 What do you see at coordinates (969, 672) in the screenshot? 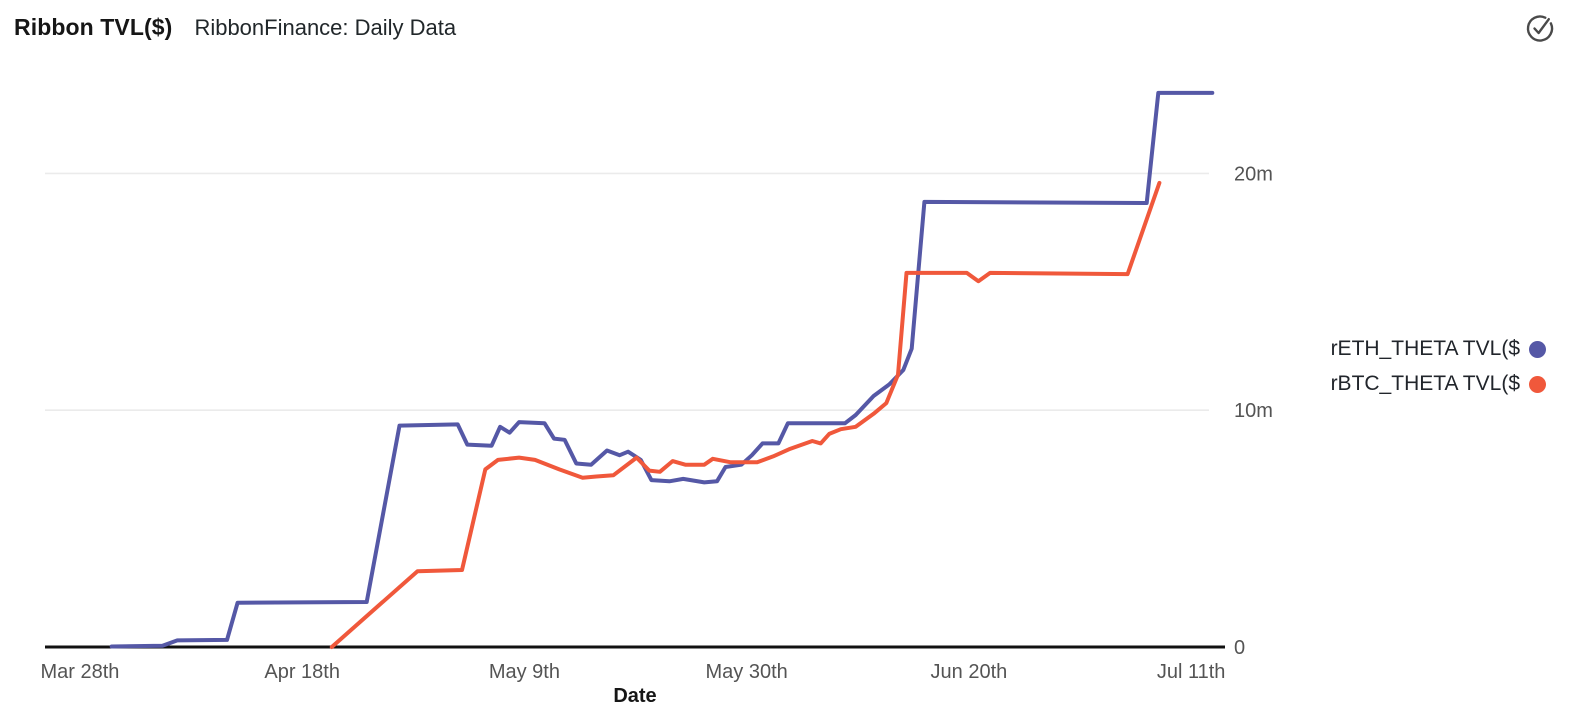
I see `x-tick-label-Jun-20th: Jun 20th` at bounding box center [969, 672].